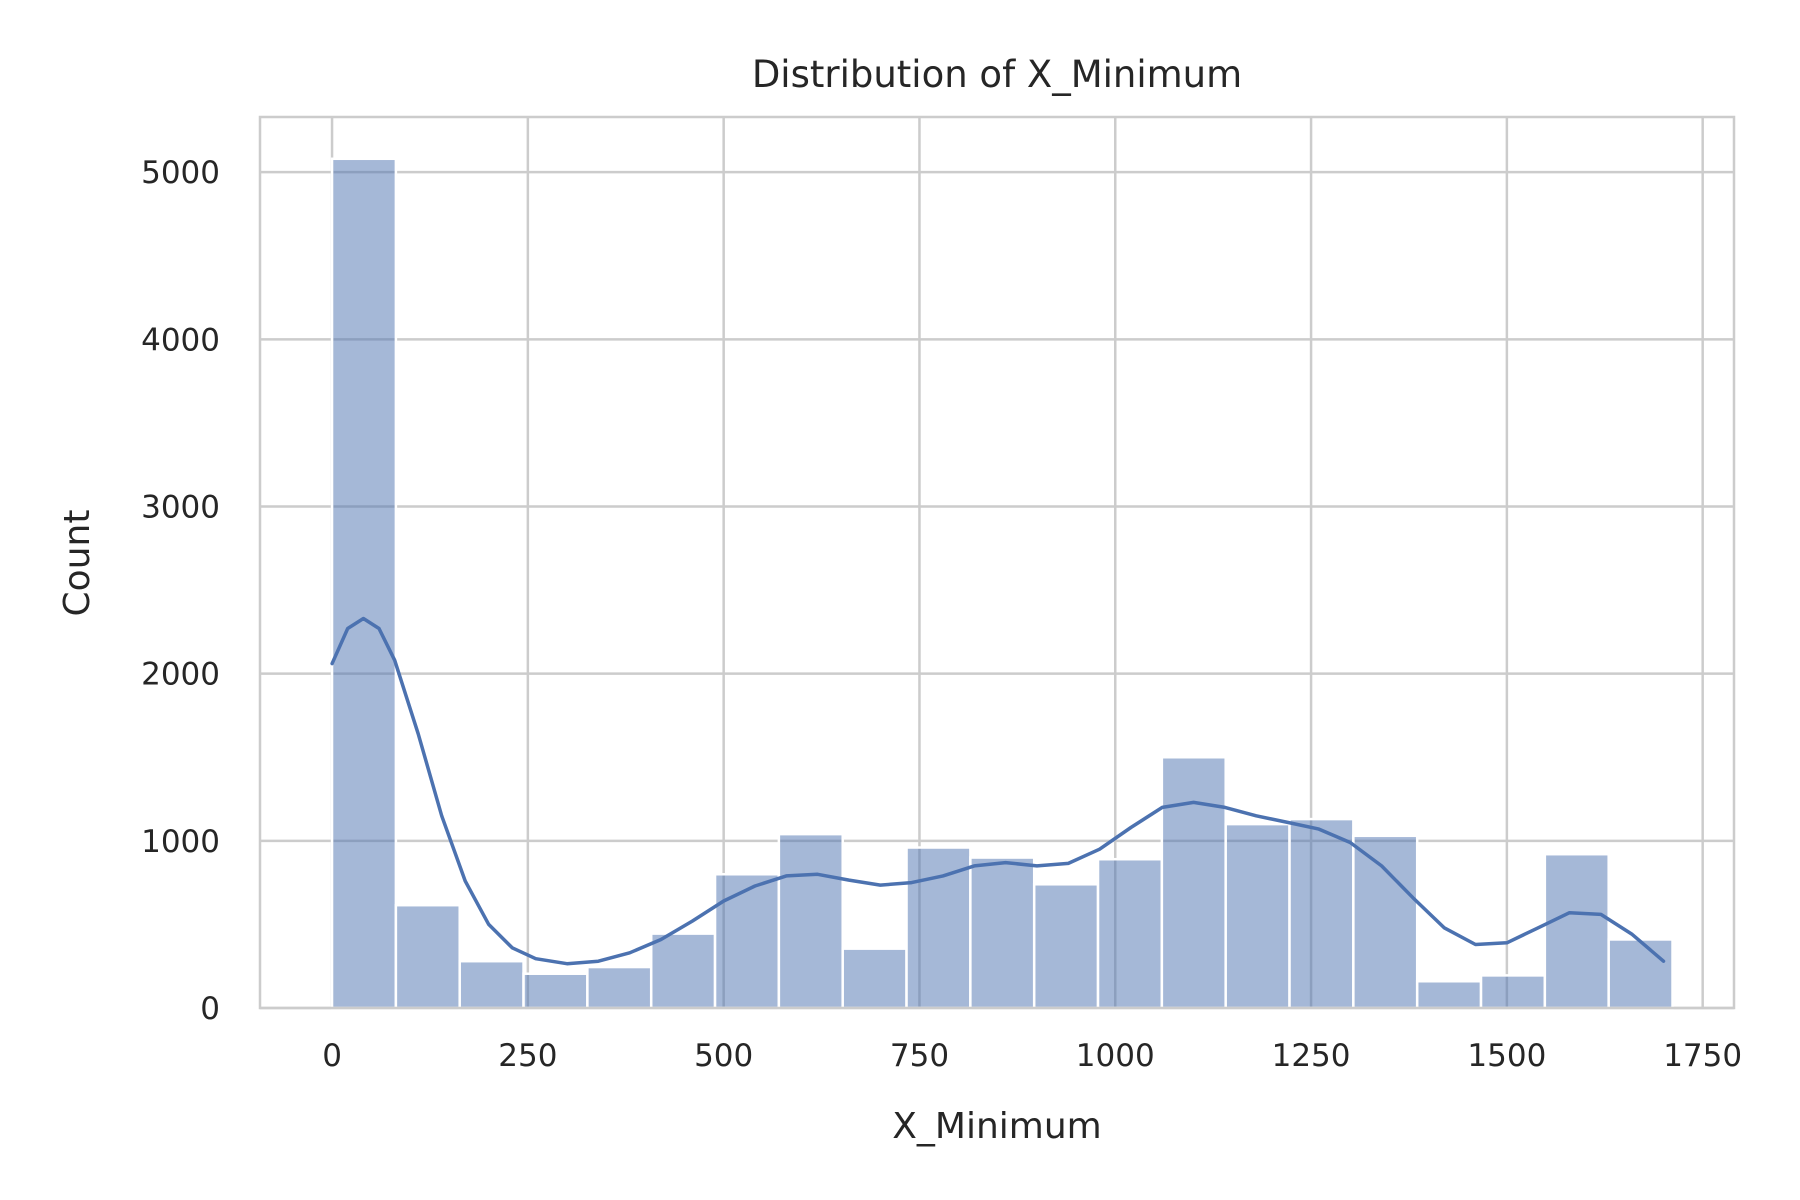  What do you see at coordinates (332, 1056) in the screenshot?
I see `x-tick-label: 0` at bounding box center [332, 1056].